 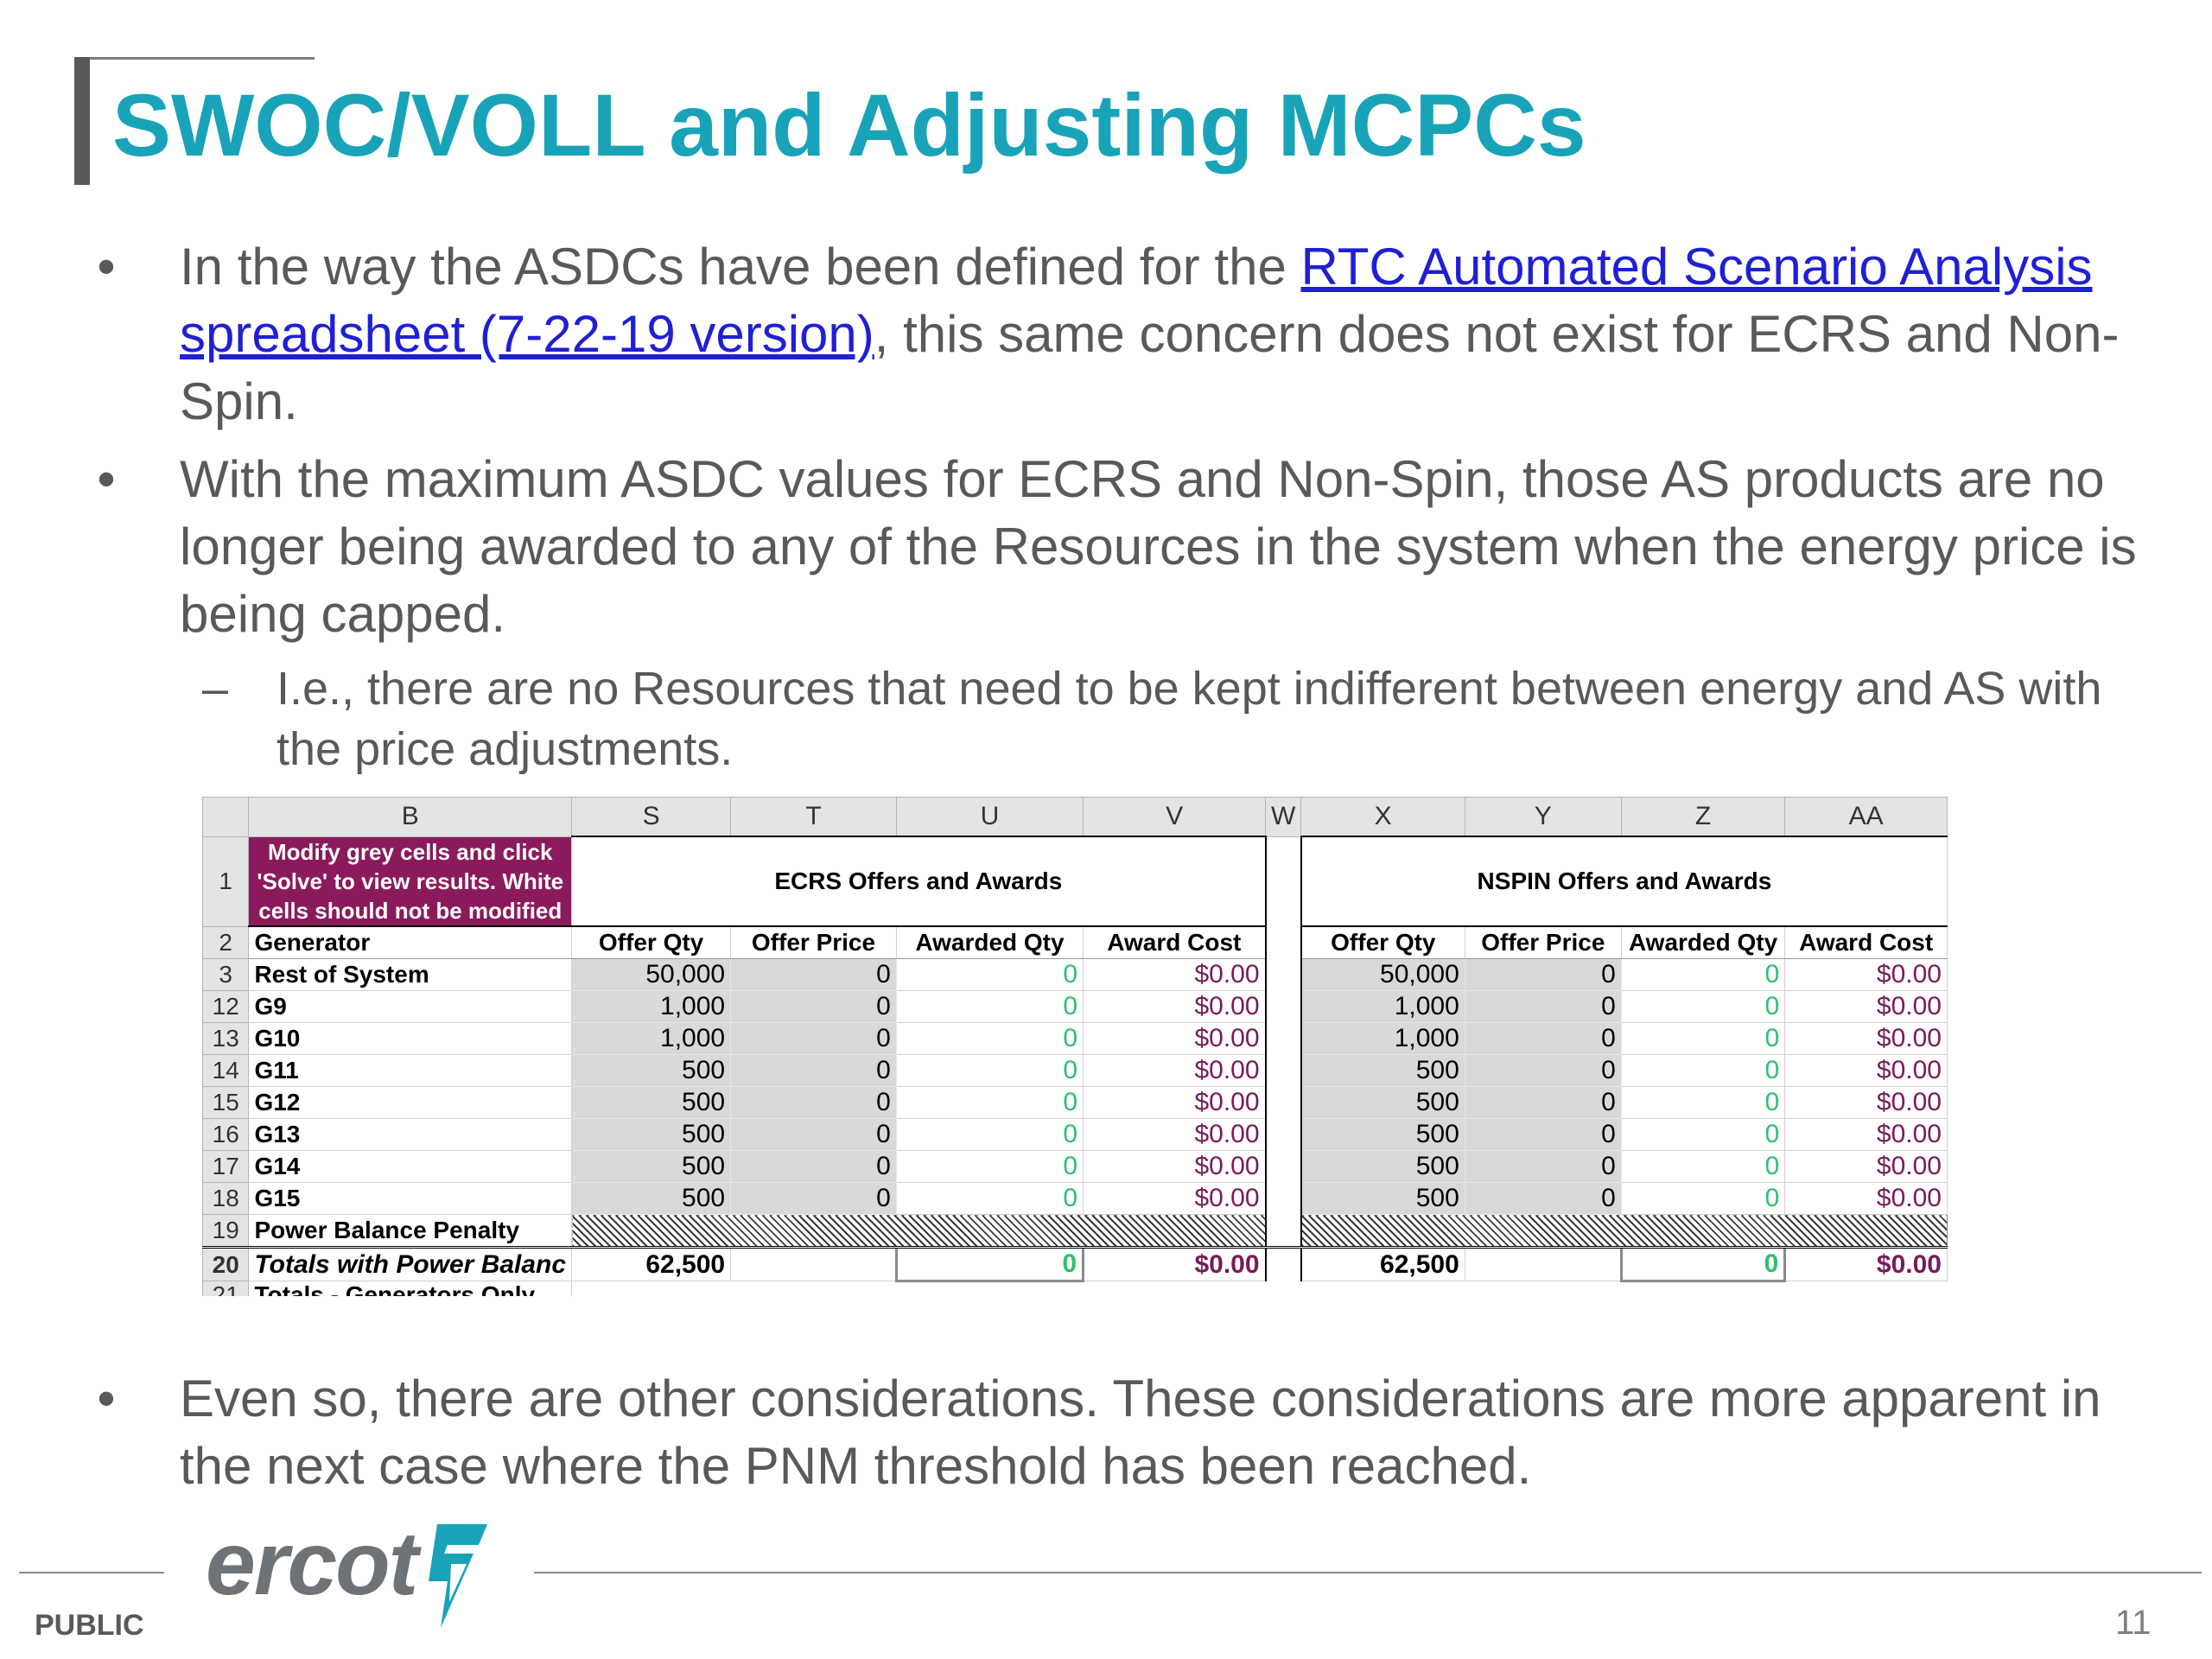 I want to click on power-balance-penalty-label: Power Balance Penalty, so click(x=410, y=1231).